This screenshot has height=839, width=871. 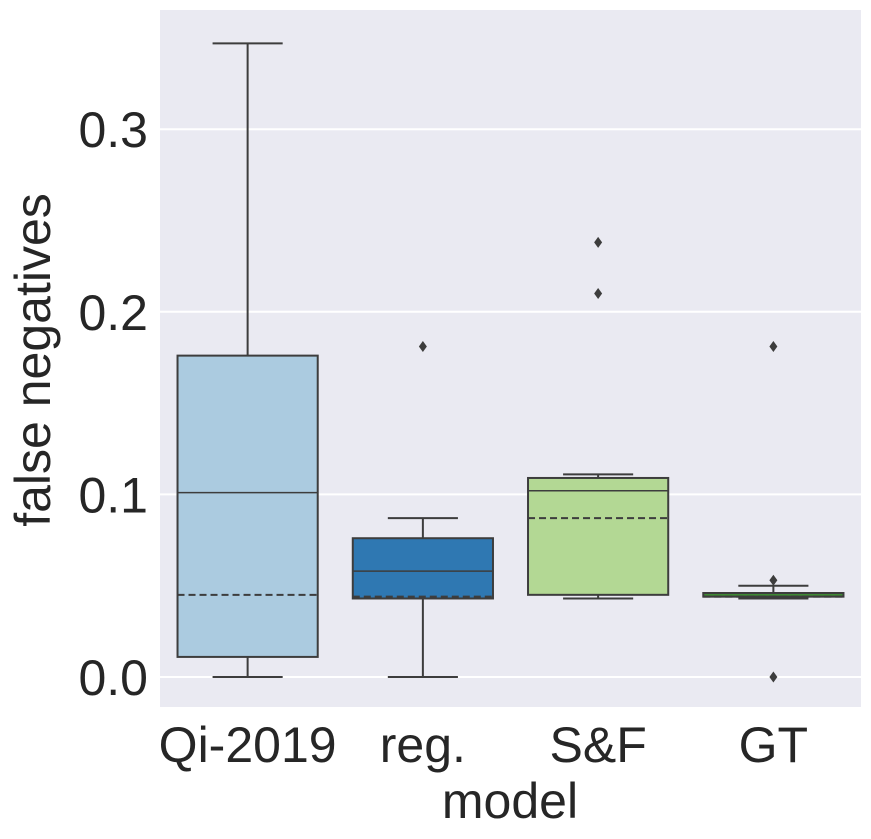 I want to click on x-tick-labels: Qi-2019 reg. S&F GT, so click(x=483, y=745).